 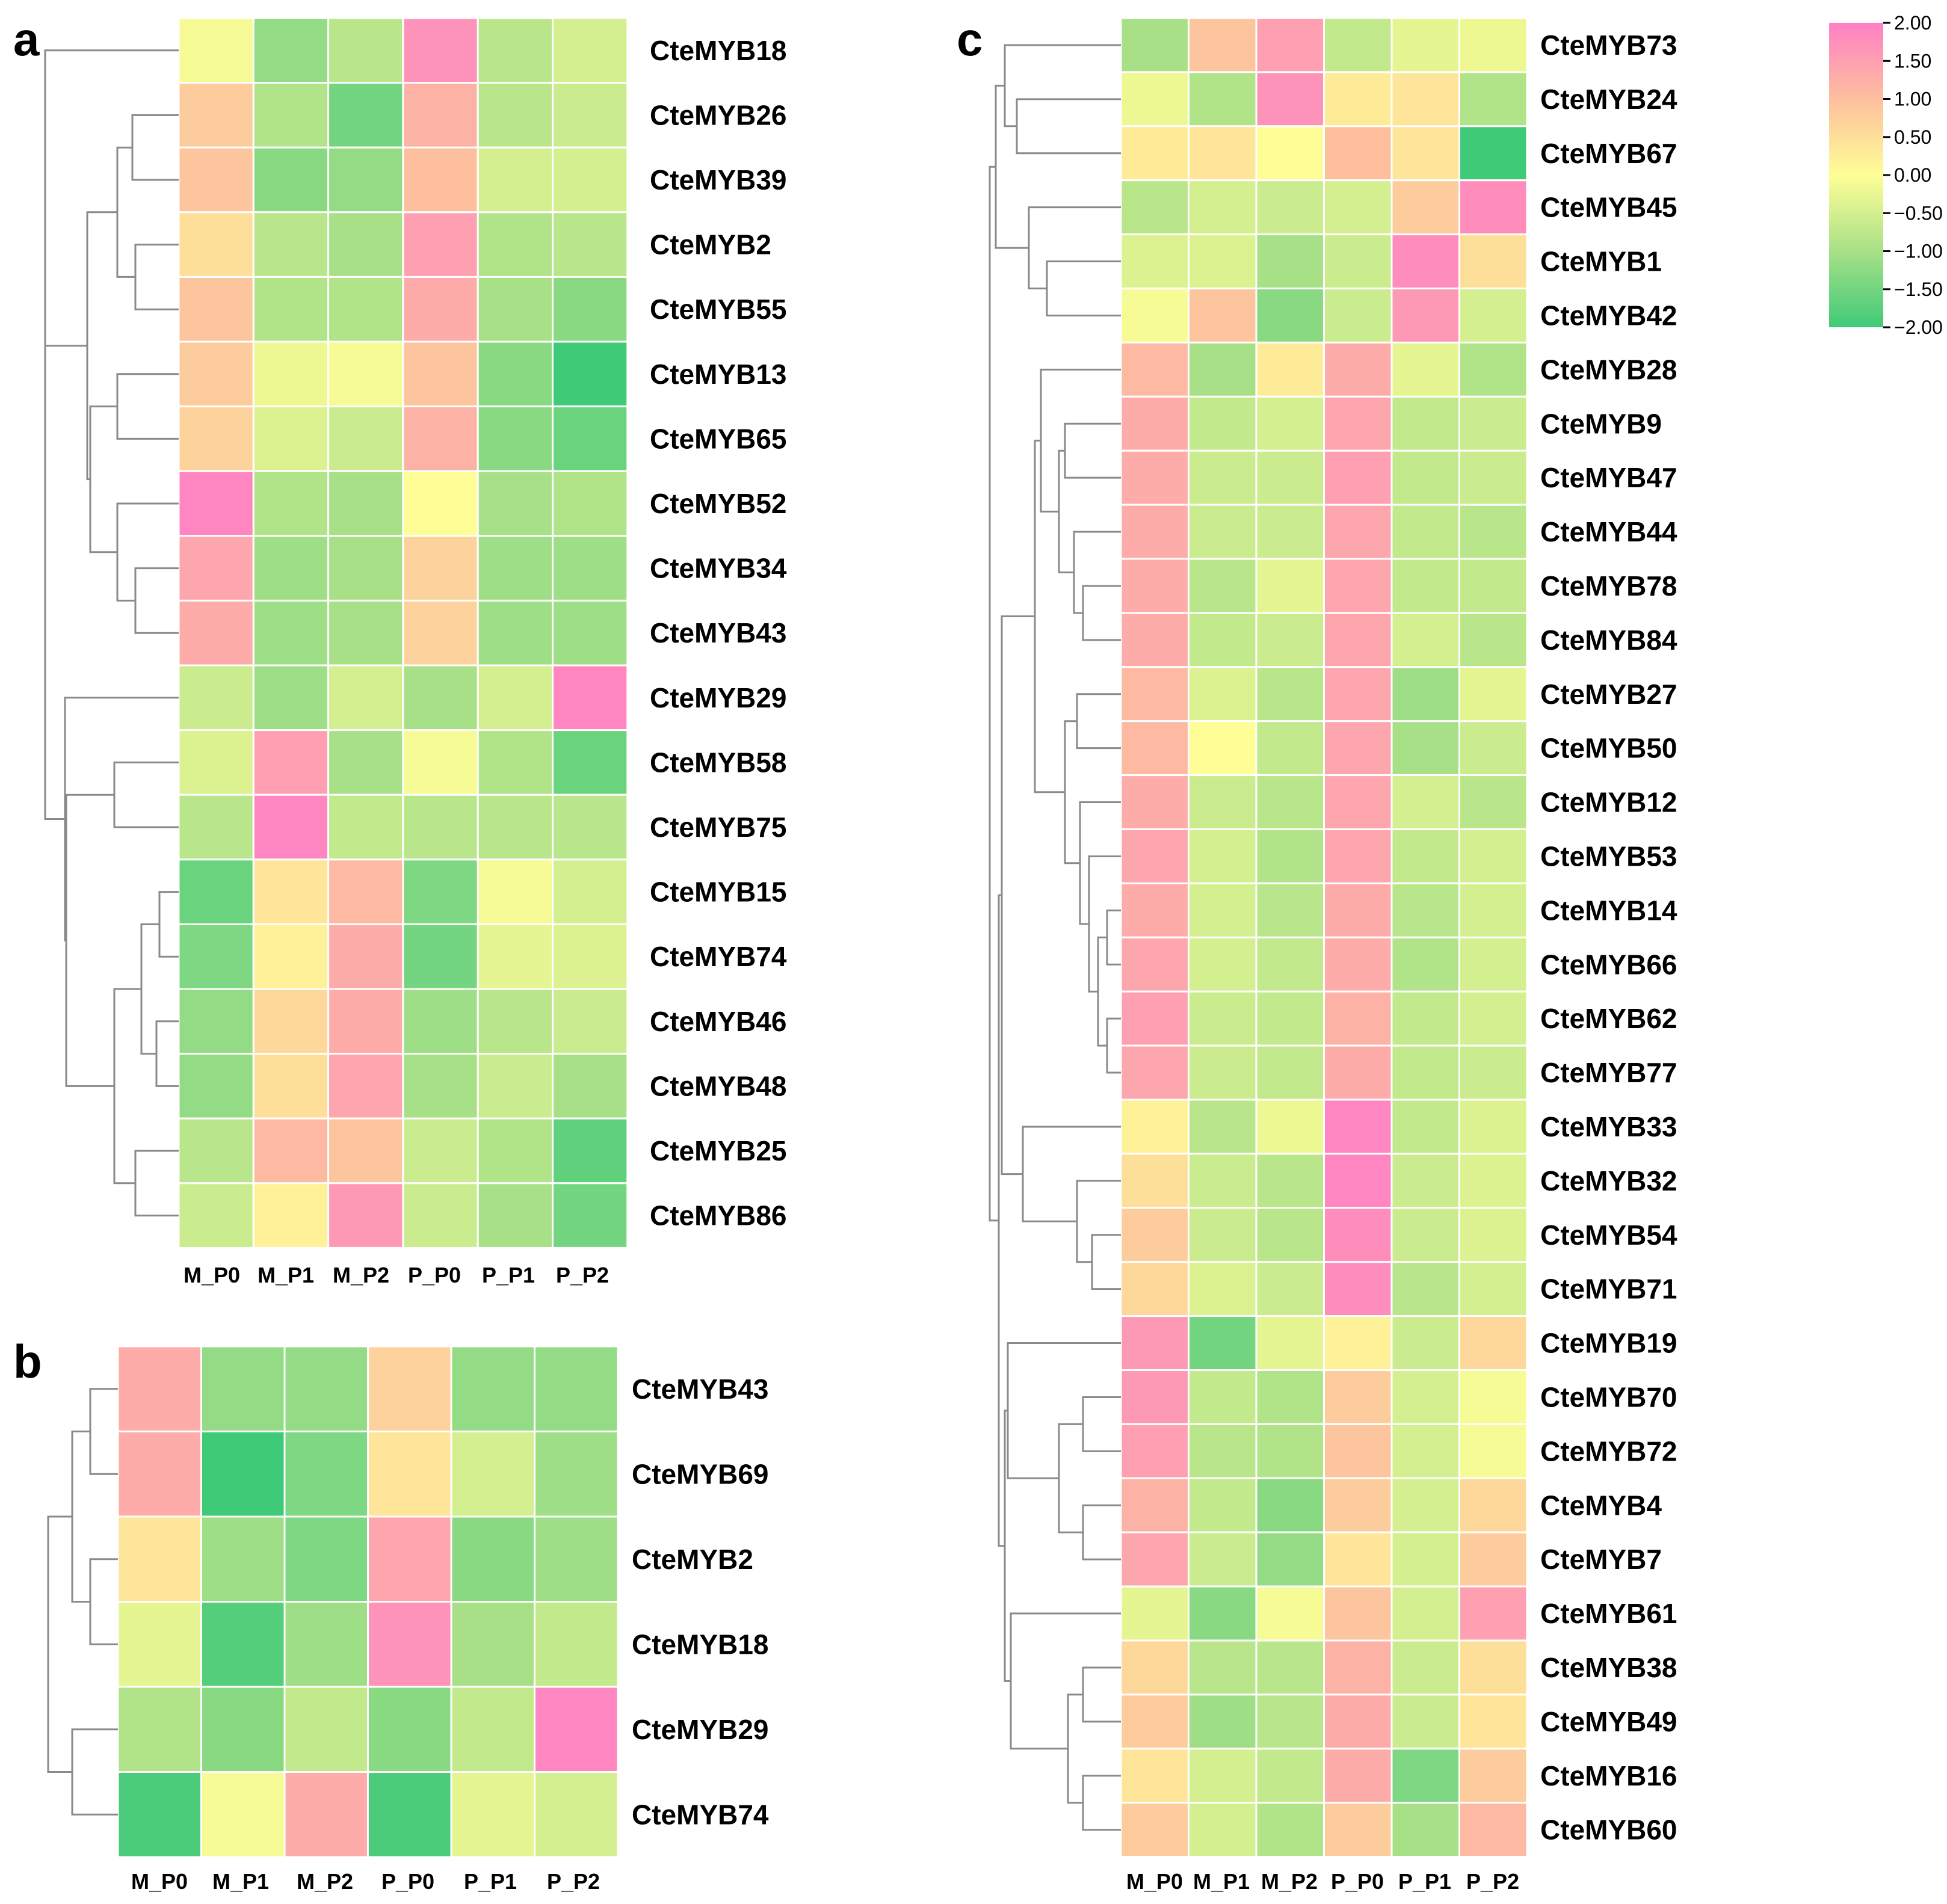 I want to click on row-label: CteMYB33, so click(x=1608, y=1126).